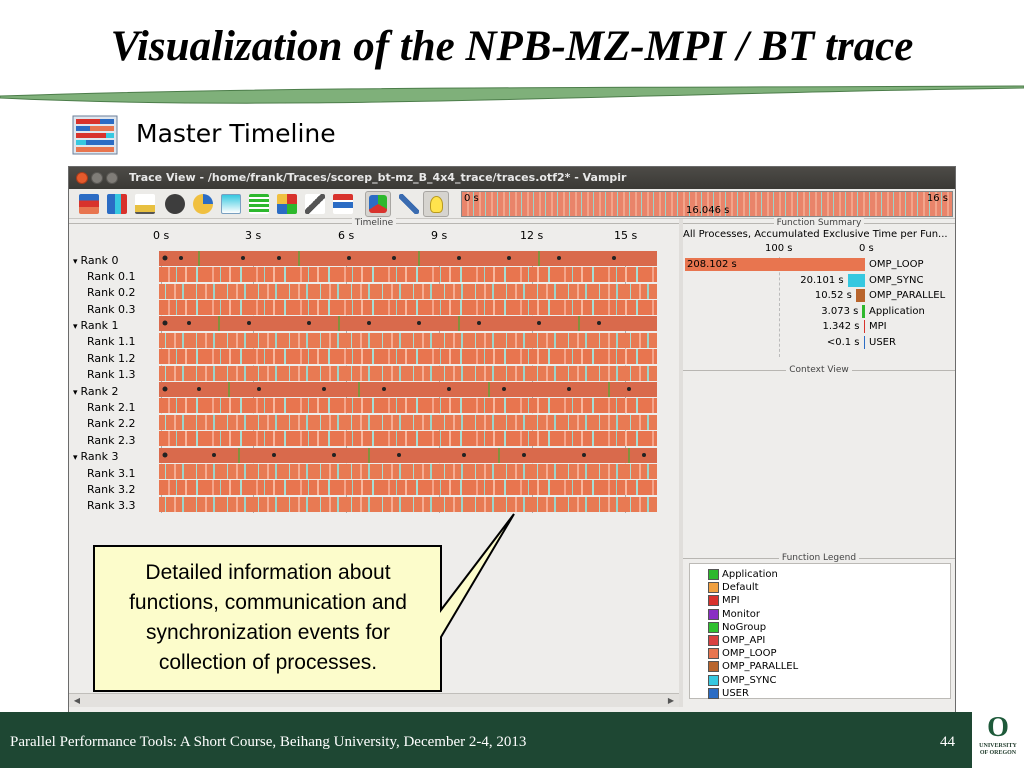 This screenshot has height=768, width=1024. I want to click on trace-overview-bar: 0 s 16 s 16.046 s, so click(707, 204).